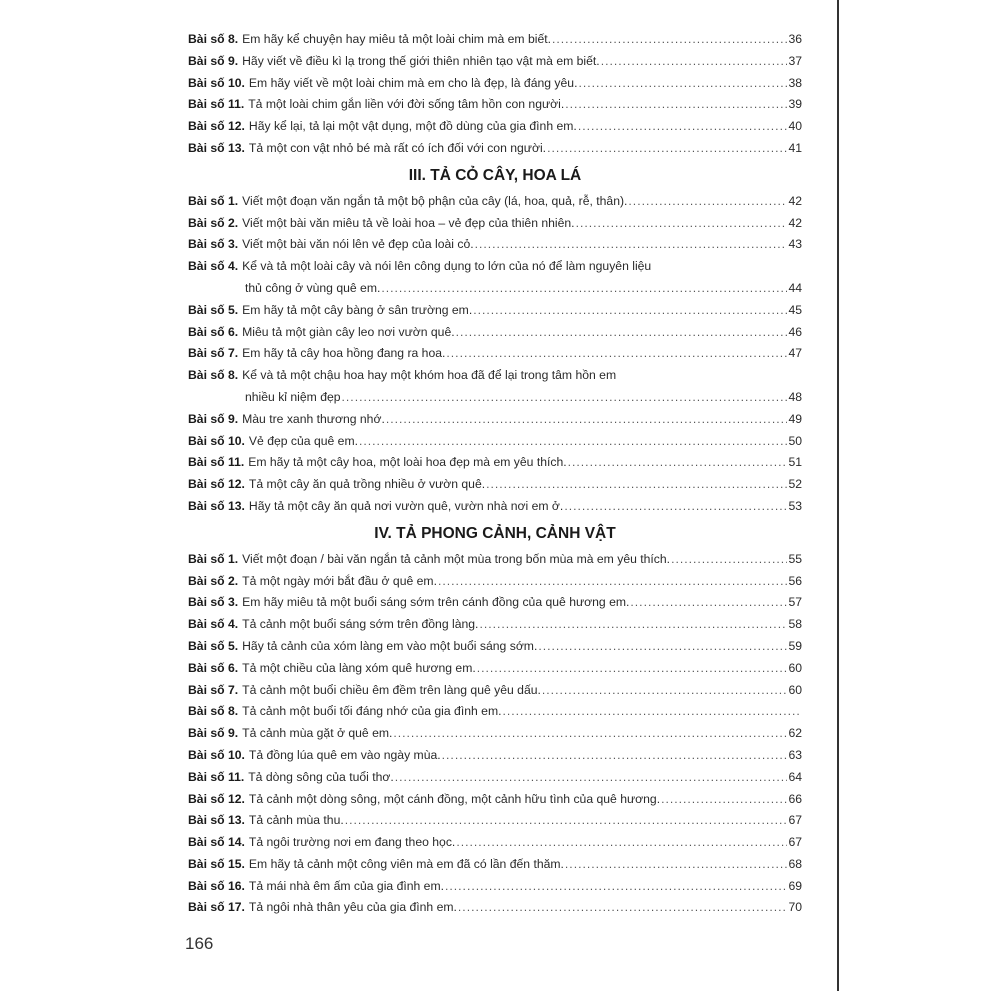  I want to click on entry-page: 66, so click(795, 798).